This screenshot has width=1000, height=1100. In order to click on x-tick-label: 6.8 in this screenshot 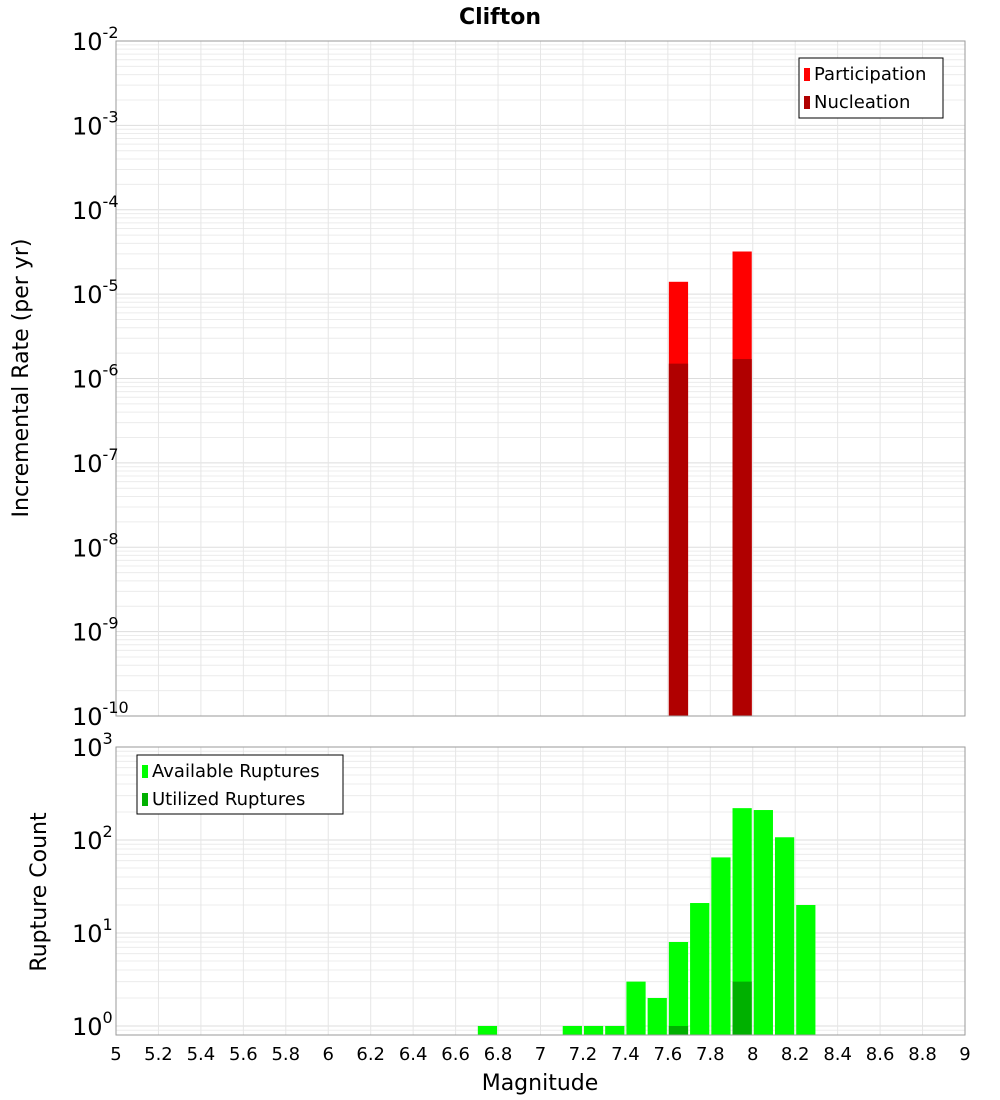, I will do `click(498, 1054)`.